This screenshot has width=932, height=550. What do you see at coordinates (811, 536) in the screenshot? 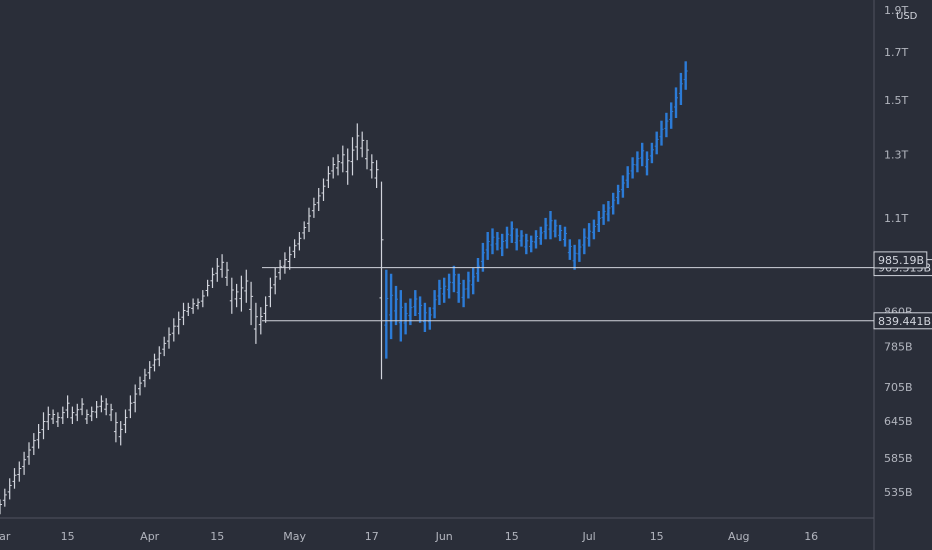
I see `x-tick-label: 16` at bounding box center [811, 536].